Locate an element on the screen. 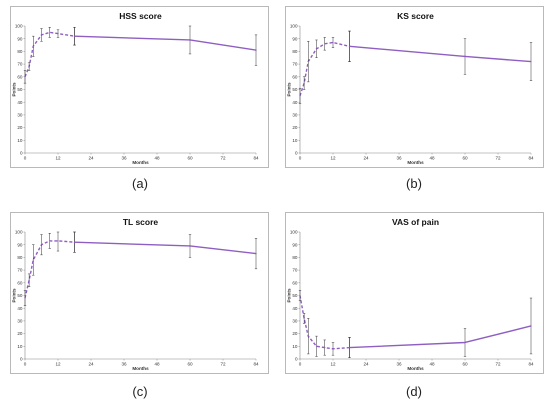 This screenshot has width=550, height=405. y-tick-label: 90 is located at coordinates (295, 244).